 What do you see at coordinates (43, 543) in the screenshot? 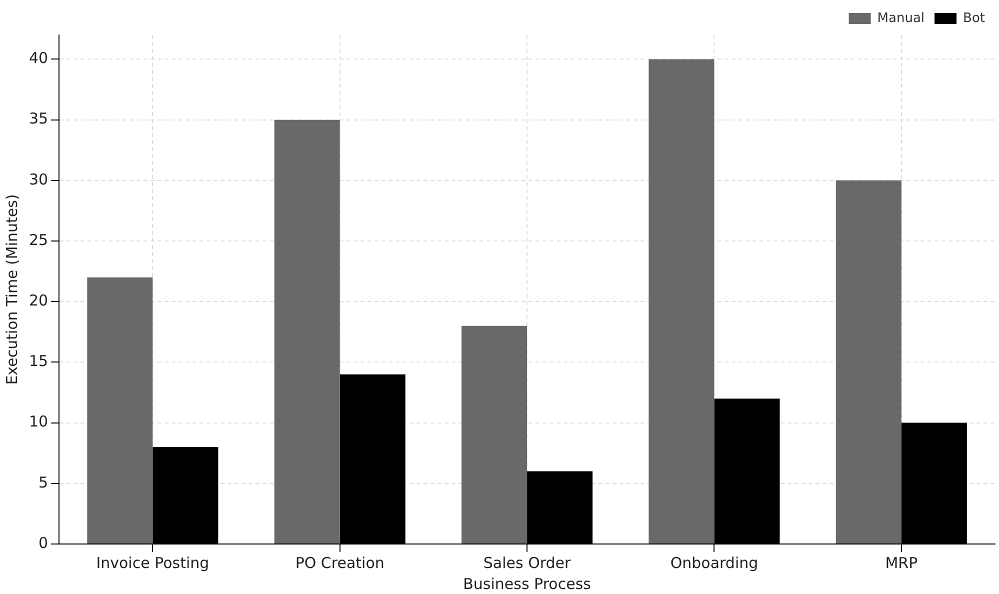
I see `y-tick-label: 0` at bounding box center [43, 543].